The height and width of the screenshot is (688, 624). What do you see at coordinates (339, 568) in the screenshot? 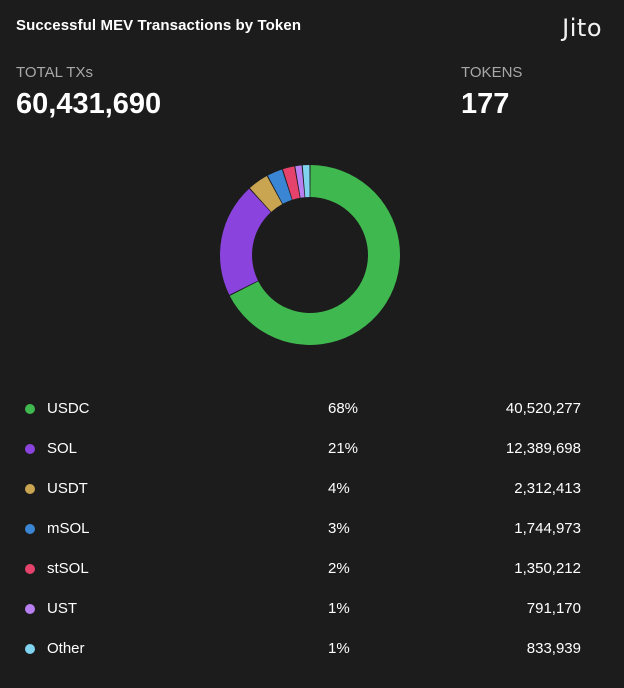
I see `legend-percent: 2%` at bounding box center [339, 568].